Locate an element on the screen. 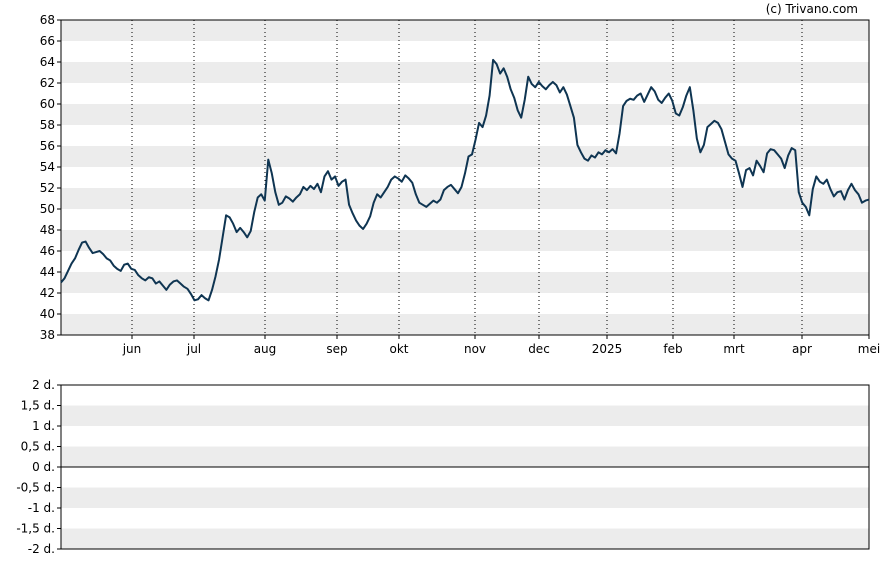  y-tick-label: 62 is located at coordinates (47, 83).